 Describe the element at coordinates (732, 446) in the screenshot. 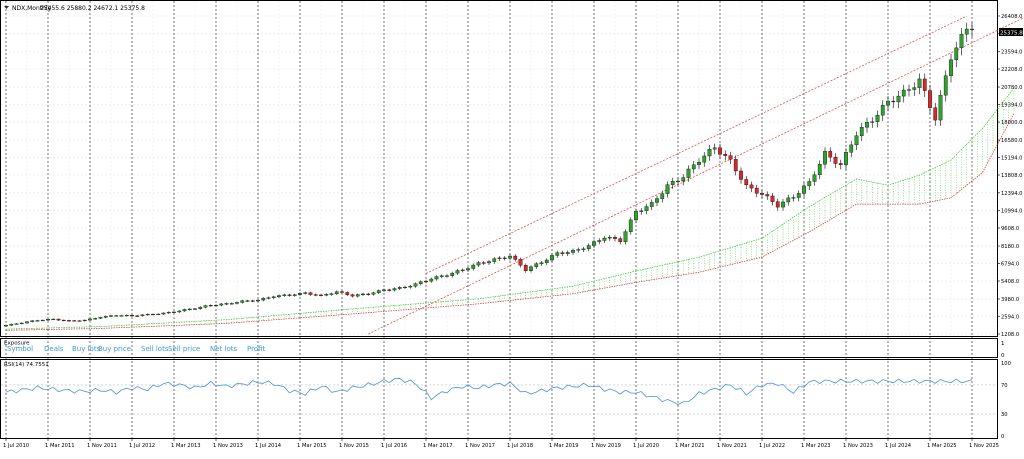

I see `time-tick-label: 1 Nov 2021` at that location.